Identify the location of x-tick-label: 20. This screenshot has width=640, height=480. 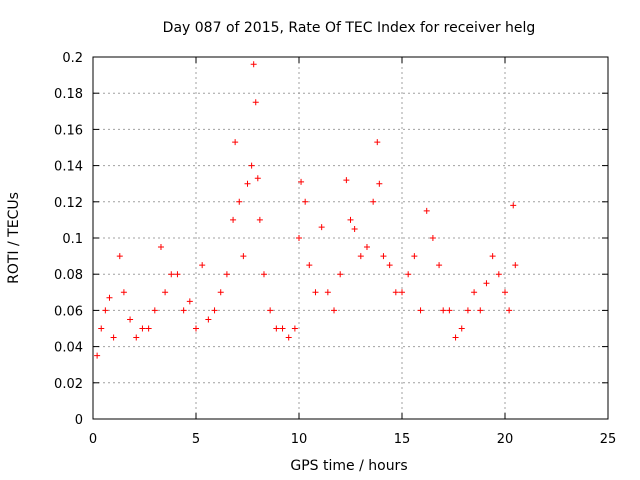
(505, 439).